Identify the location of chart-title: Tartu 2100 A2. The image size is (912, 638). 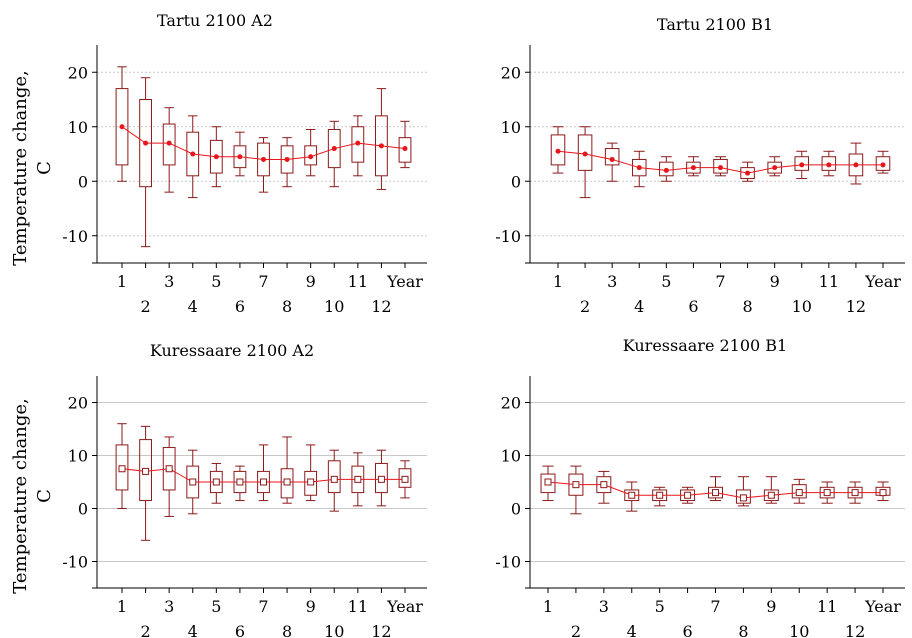
(215, 20).